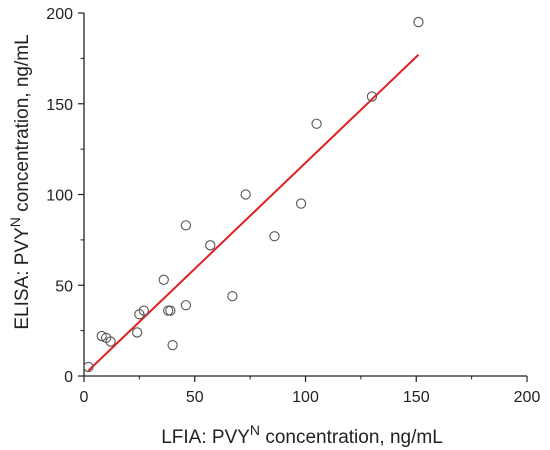 This screenshot has height=450, width=550. I want to click on y-axis-label-prefix: ELISA: PVY, so click(22, 278).